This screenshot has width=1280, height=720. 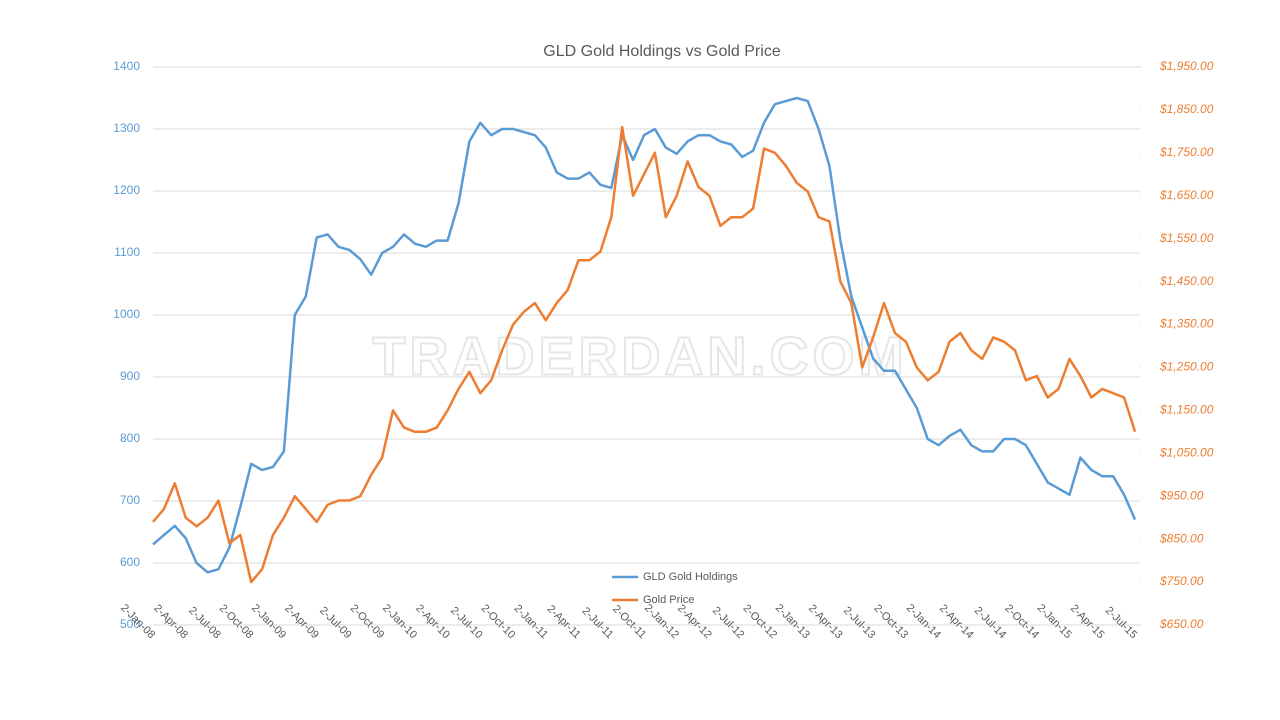 What do you see at coordinates (923, 621) in the screenshot?
I see `x-tick-label: 2-Jan-14` at bounding box center [923, 621].